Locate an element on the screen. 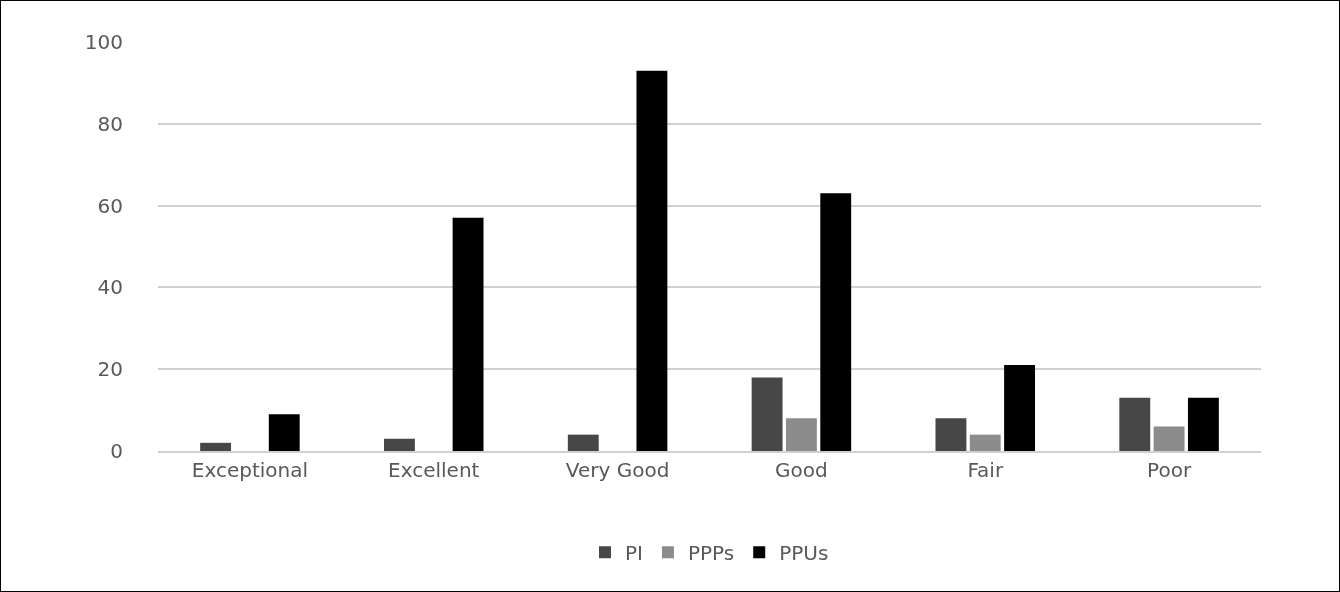 The image size is (1340, 592). x-tick-label: Poor is located at coordinates (1169, 470).